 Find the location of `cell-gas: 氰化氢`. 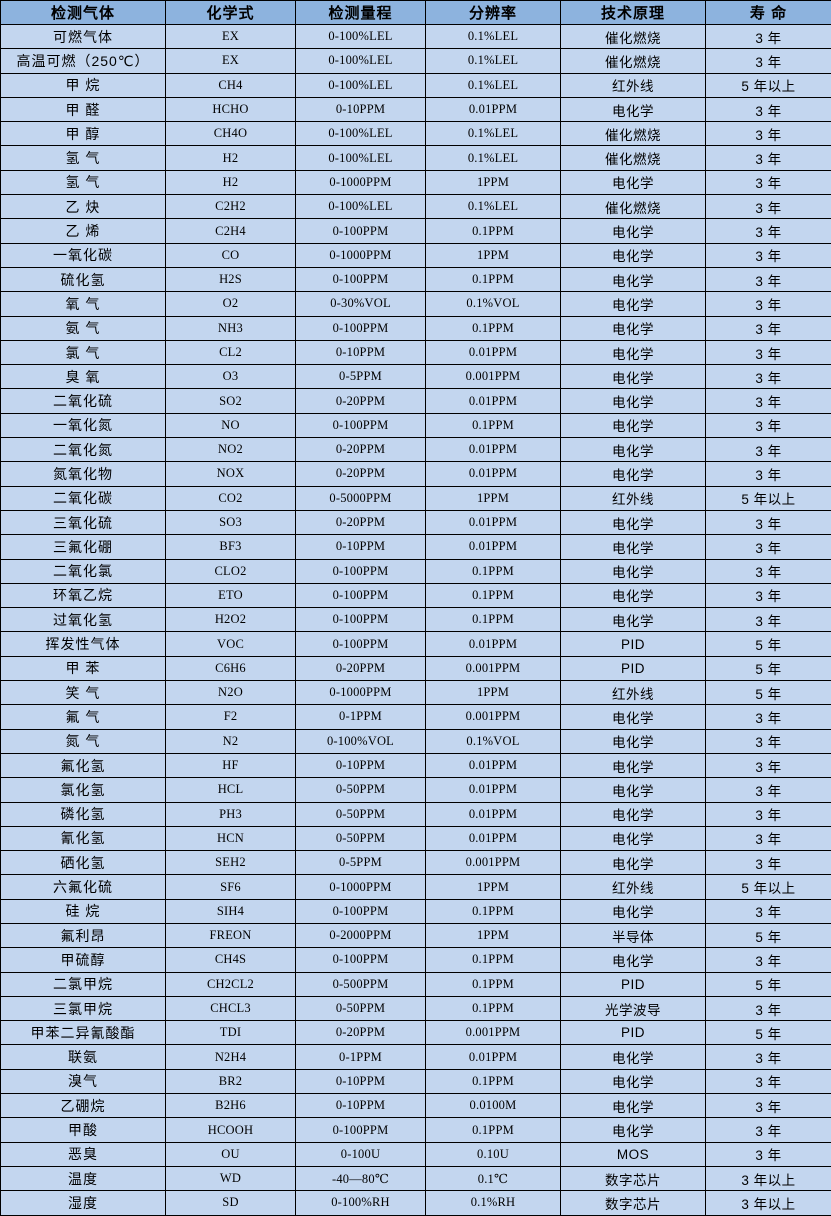

cell-gas: 氰化氢 is located at coordinates (83, 838).